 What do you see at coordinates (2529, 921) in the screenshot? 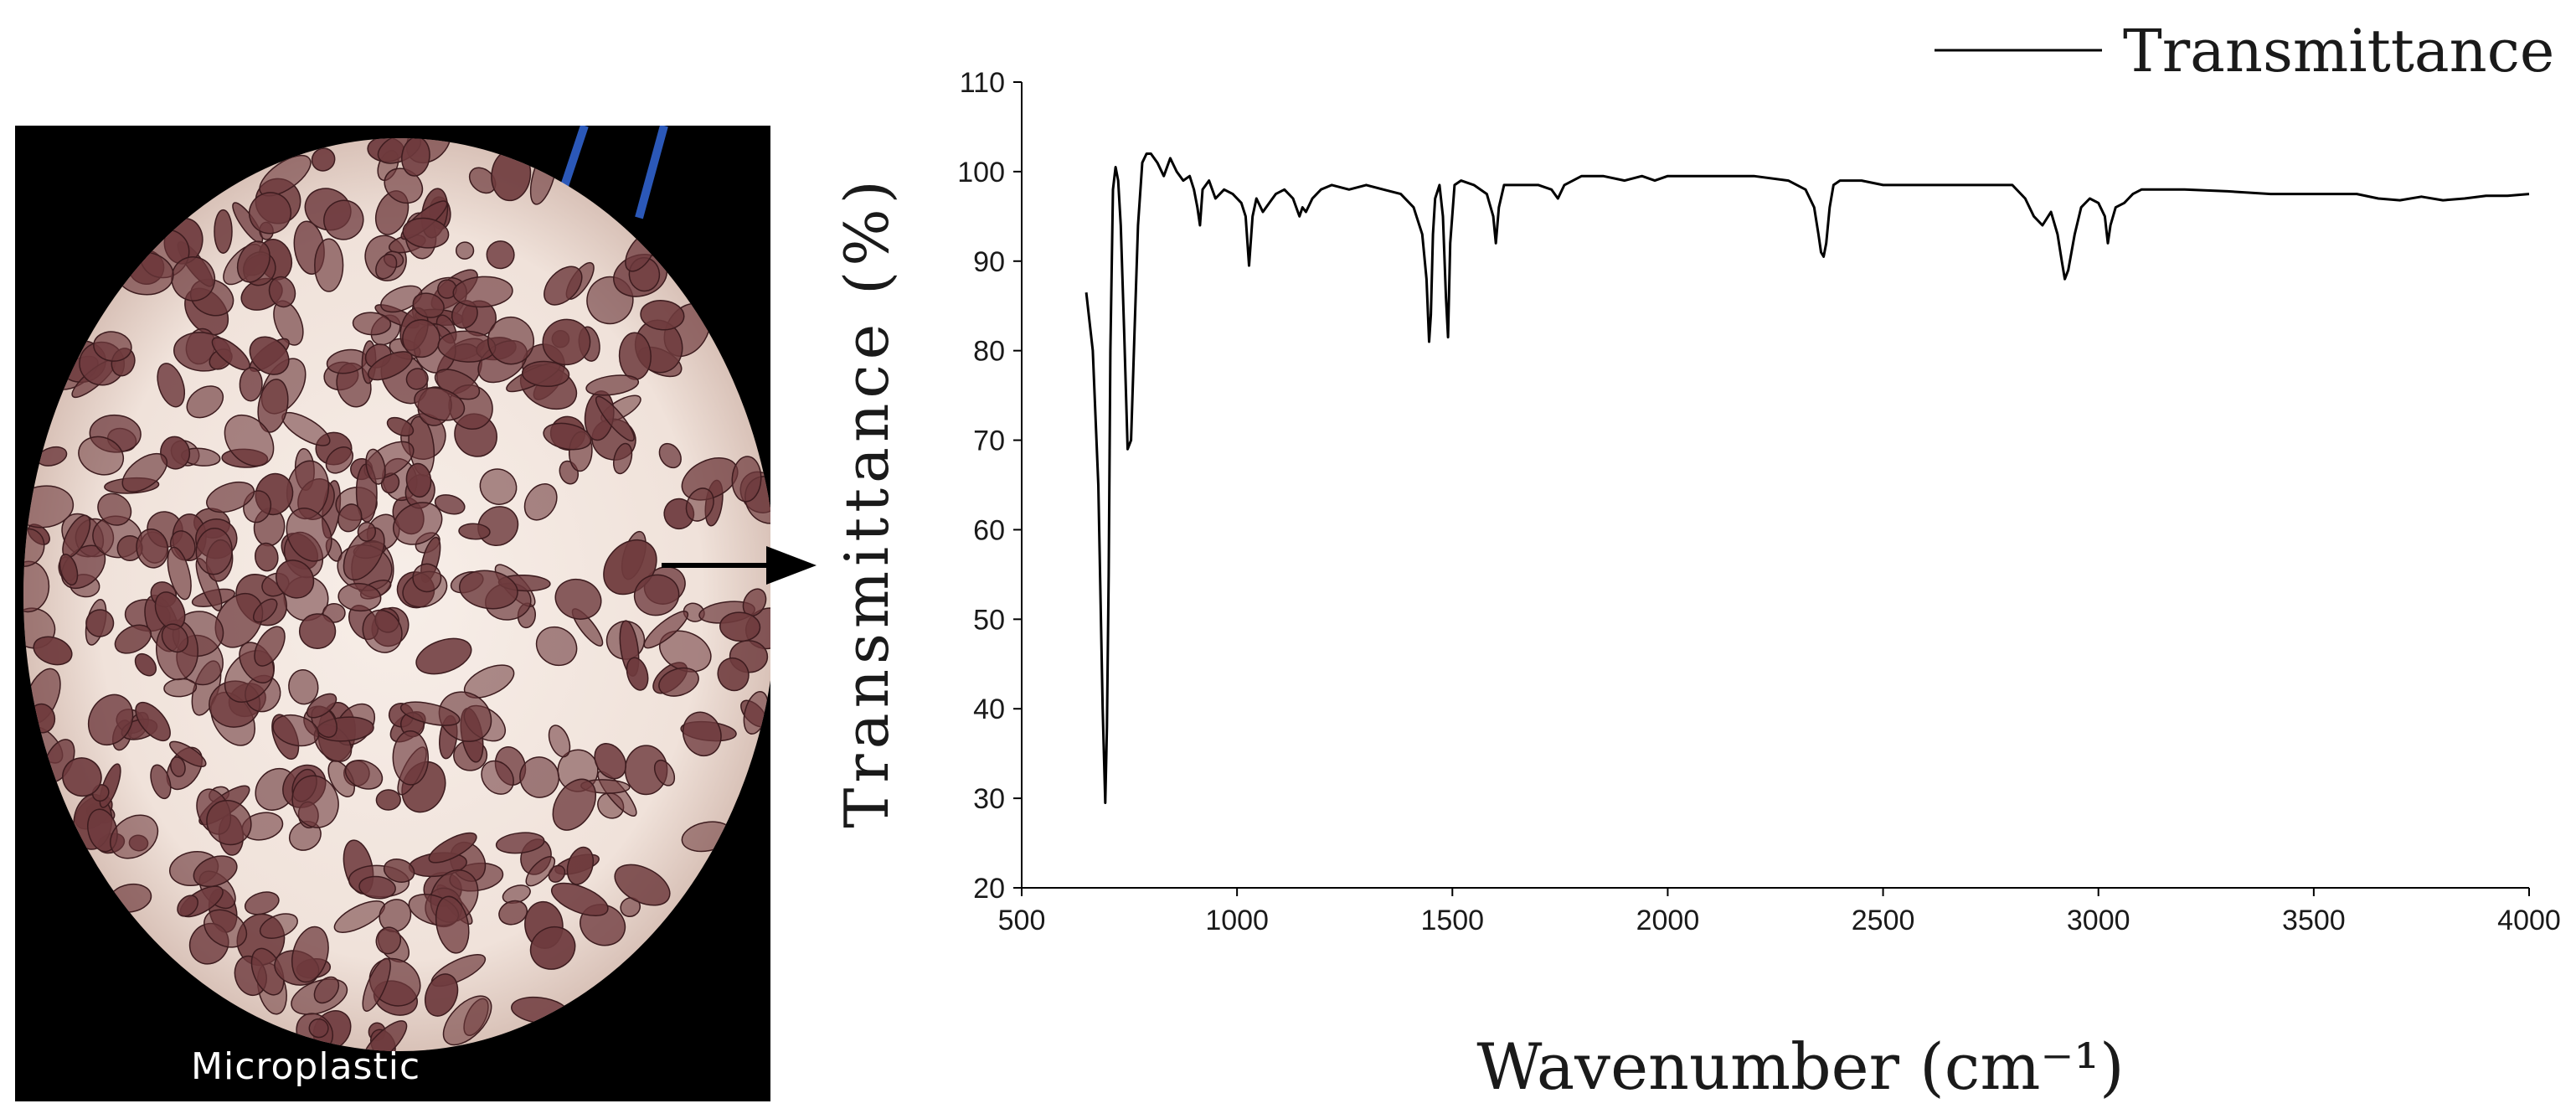
I see `x-tick-label: 4000` at bounding box center [2529, 921].